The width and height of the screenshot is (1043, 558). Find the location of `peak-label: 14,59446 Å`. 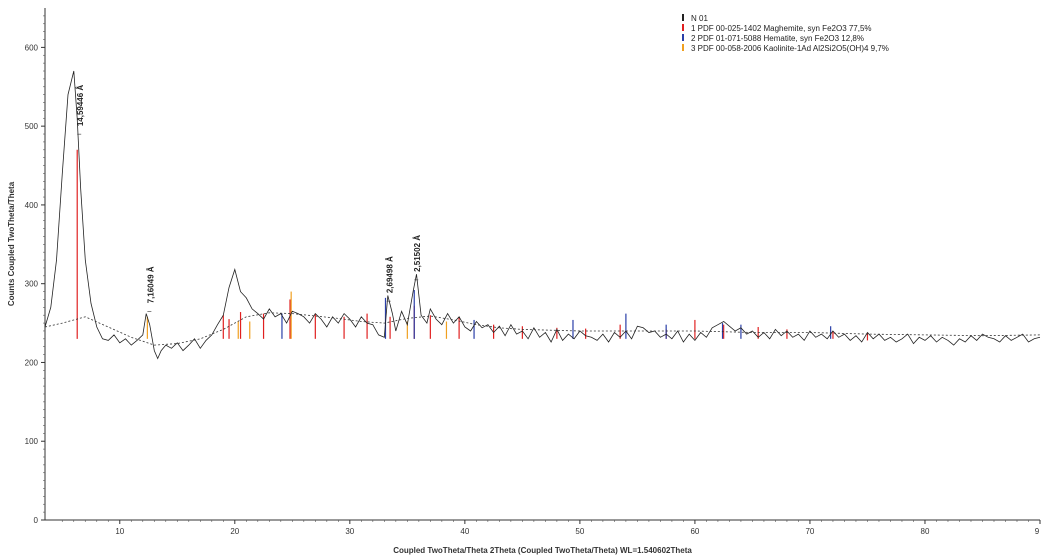

peak-label: 14,59446 Å is located at coordinates (80, 106).